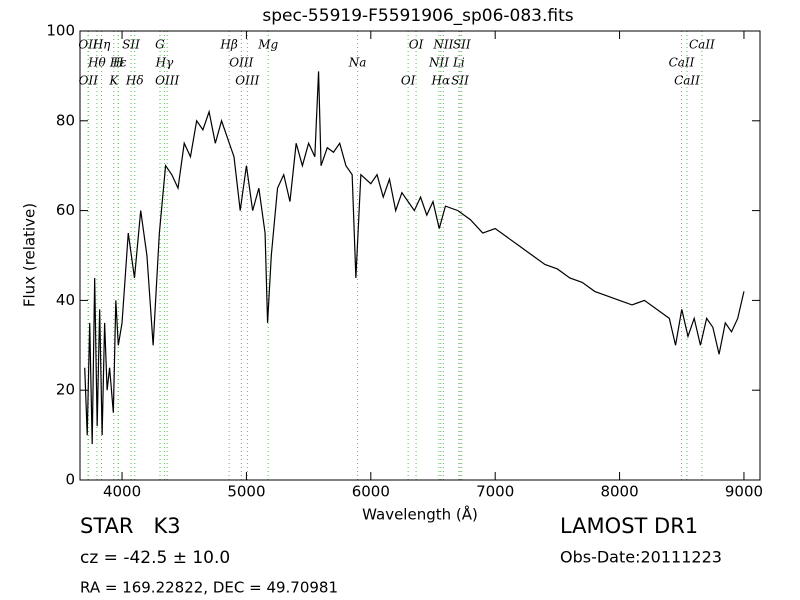 The width and height of the screenshot is (800, 600). What do you see at coordinates (130, 526) in the screenshot?
I see `class-label: STAR K3` at bounding box center [130, 526].